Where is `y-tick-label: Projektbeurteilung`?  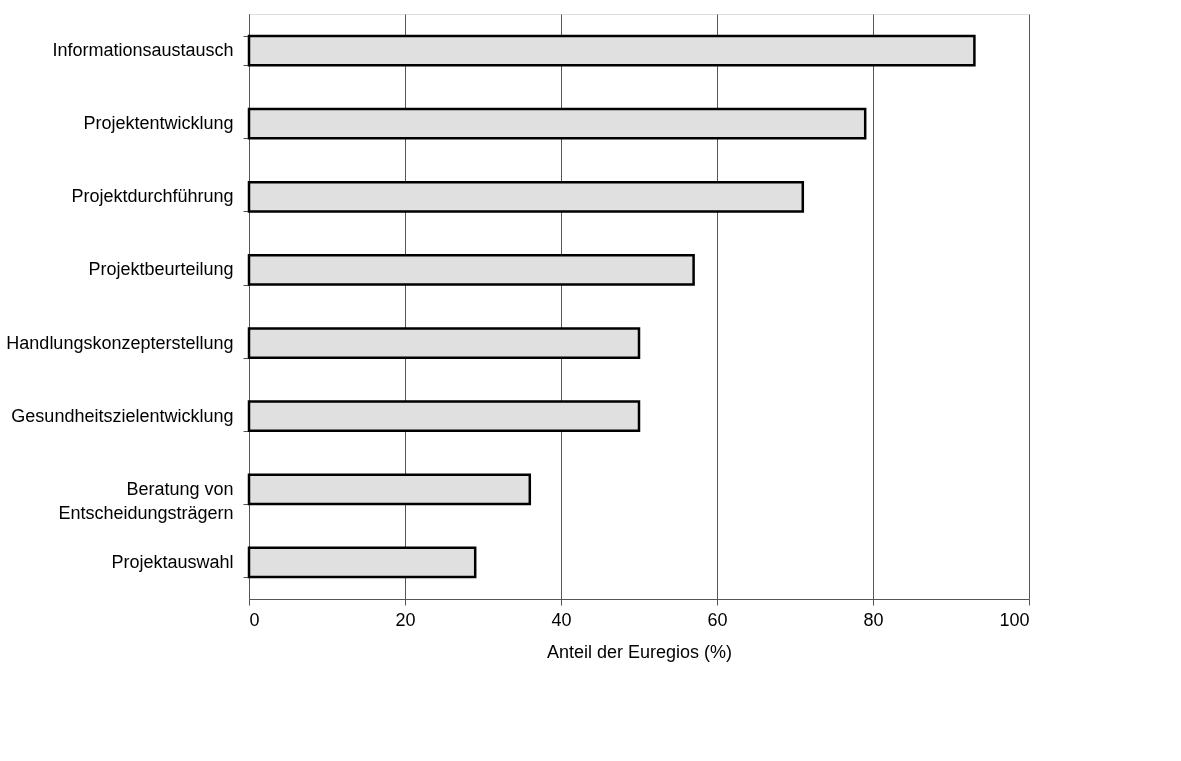
y-tick-label: Projektbeurteilung is located at coordinates (161, 269).